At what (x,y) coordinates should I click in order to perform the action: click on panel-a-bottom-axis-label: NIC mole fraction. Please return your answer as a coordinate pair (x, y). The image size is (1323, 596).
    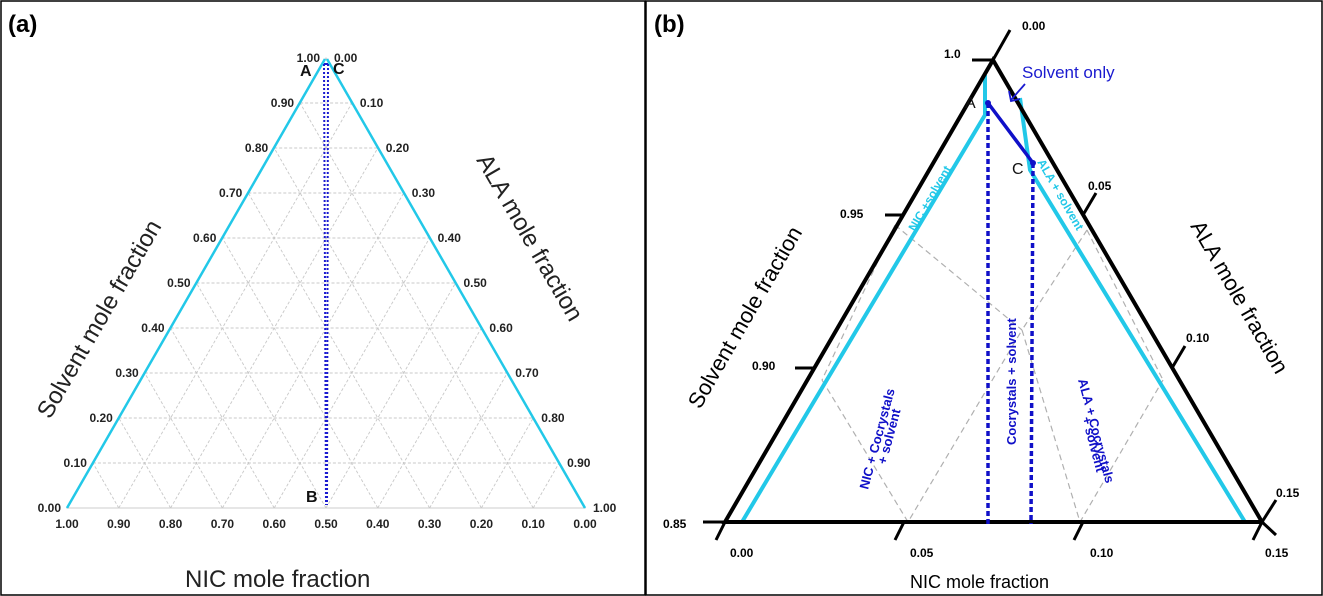
    Looking at the image, I should click on (277, 579).